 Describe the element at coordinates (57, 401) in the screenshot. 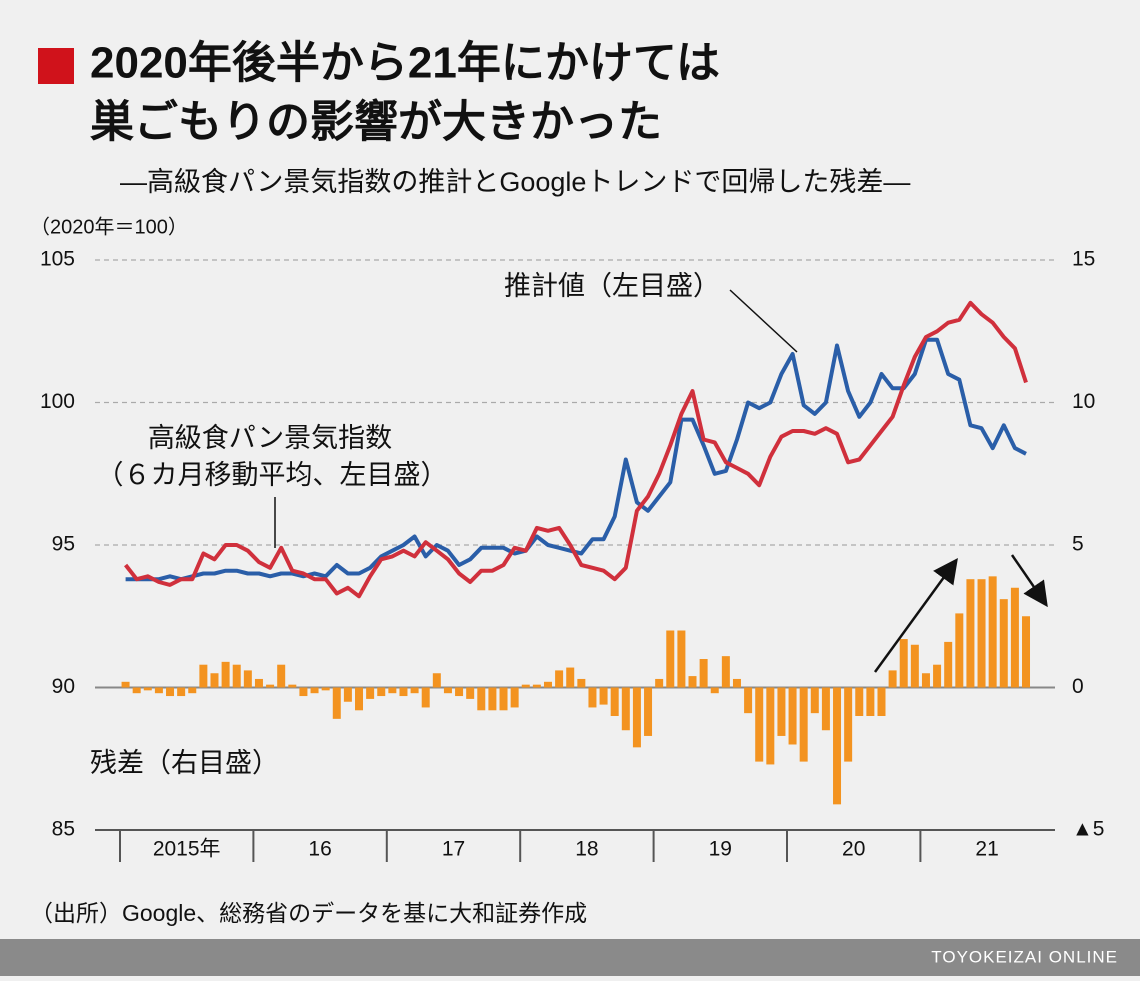

I see `y-tick-label: 100` at that location.